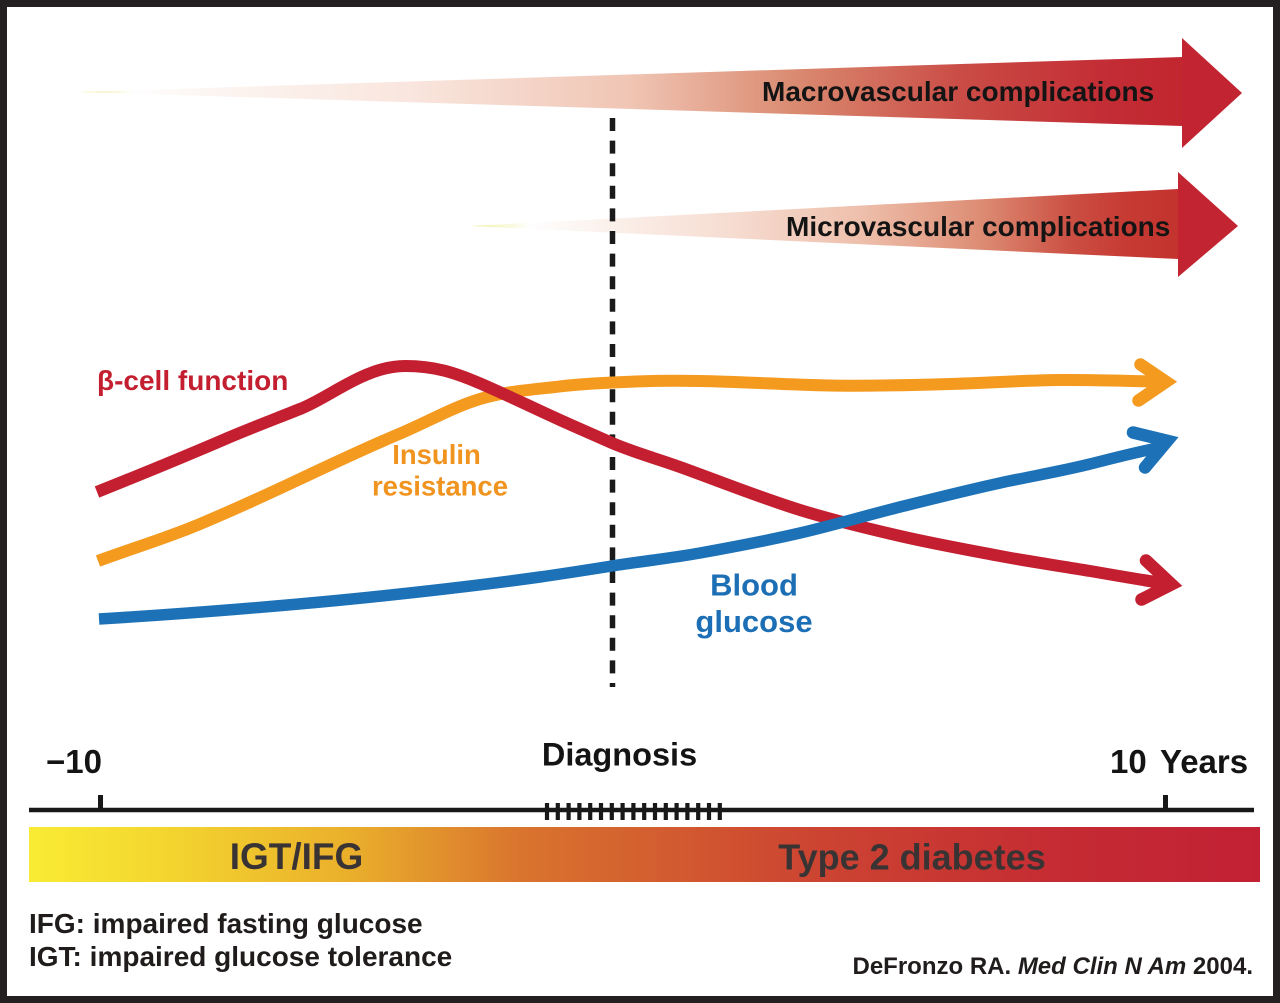 This screenshot has width=1280, height=1003. What do you see at coordinates (74, 761) in the screenshot?
I see `svg-text: −10` at bounding box center [74, 761].